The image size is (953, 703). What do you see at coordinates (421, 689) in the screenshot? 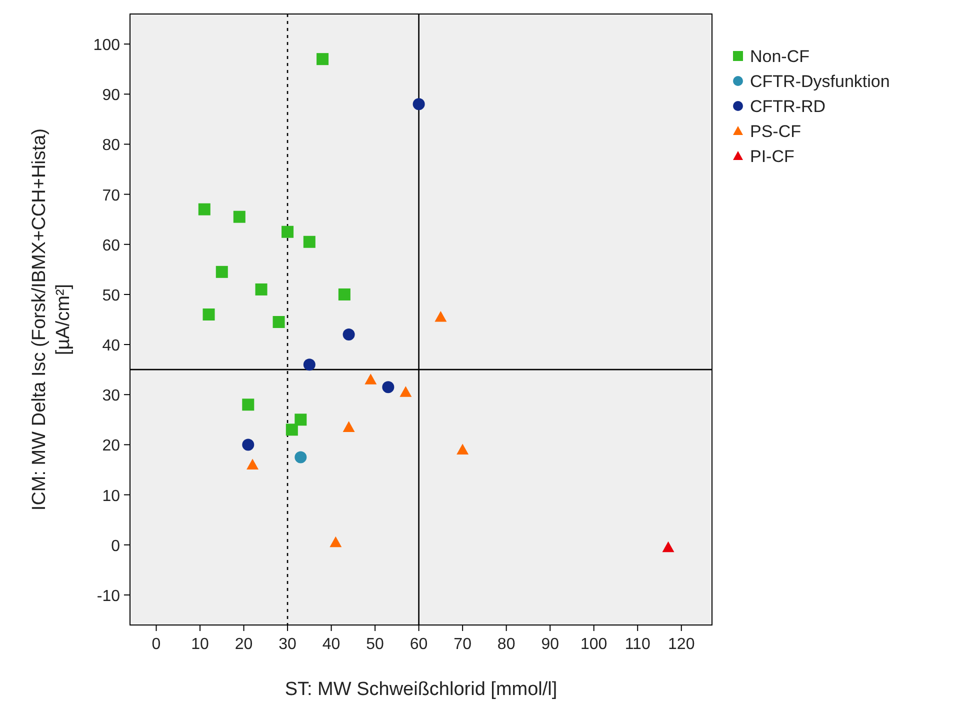
I see `x-axis-title: ST: MW Schweißchlorid [mmol/l]` at bounding box center [421, 689].